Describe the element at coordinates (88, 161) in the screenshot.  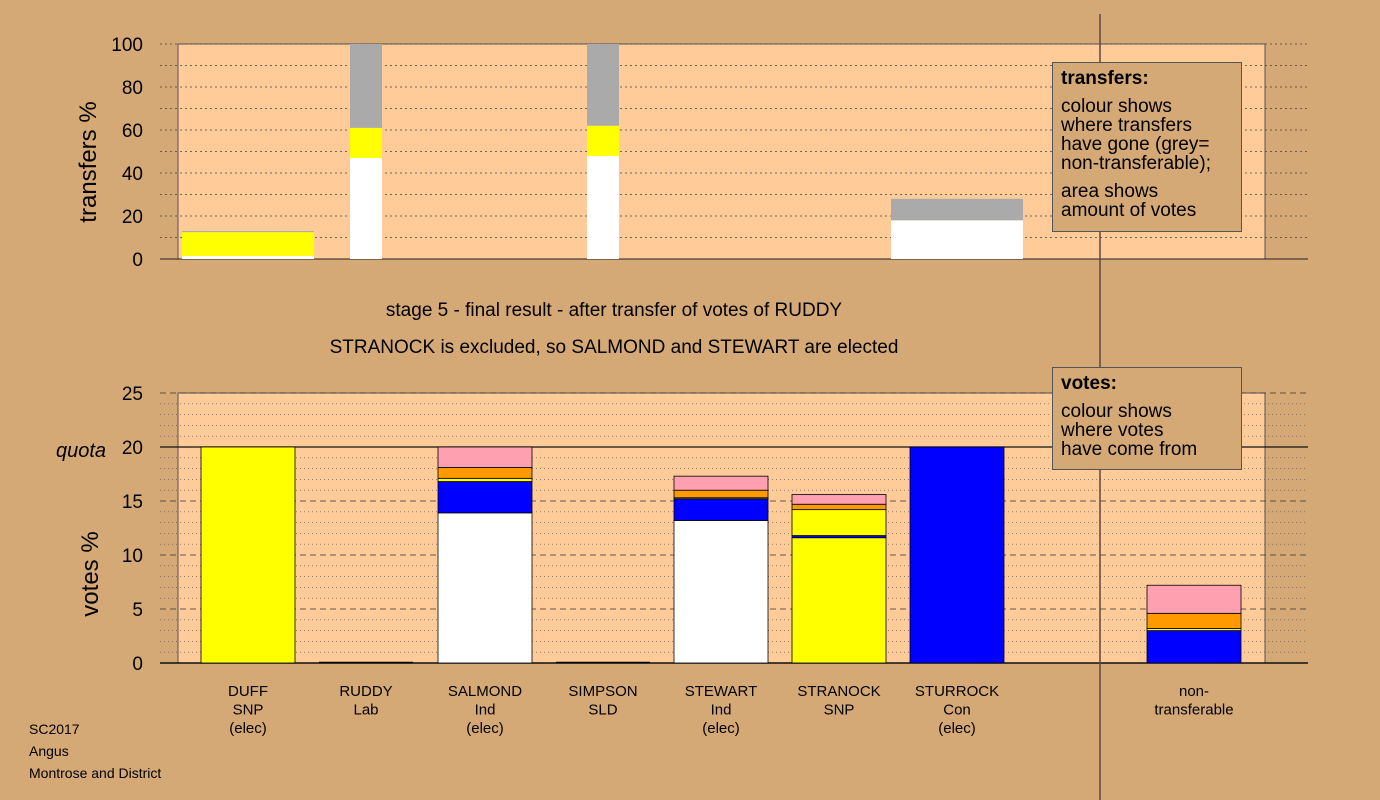
I see `transfers-axis-label: transfers %` at that location.